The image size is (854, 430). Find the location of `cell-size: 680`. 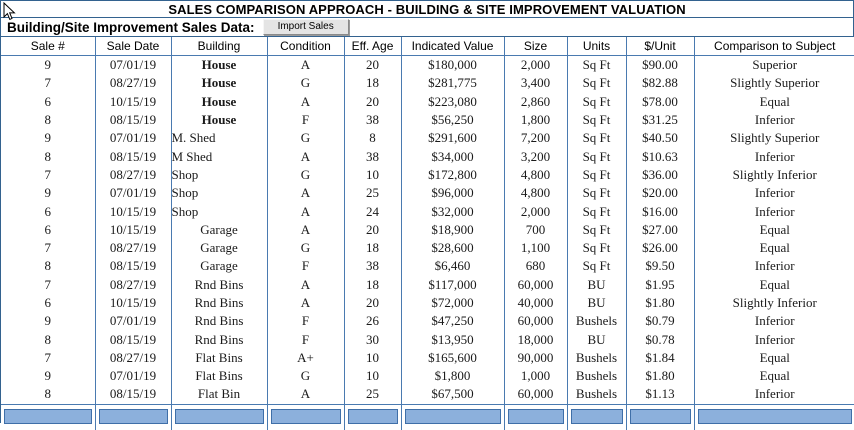

cell-size: 680 is located at coordinates (536, 266).